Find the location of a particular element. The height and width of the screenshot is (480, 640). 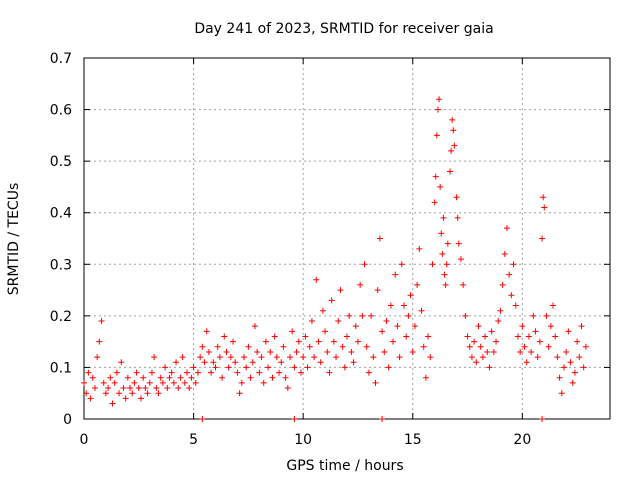

y-tick-label: 0.6 is located at coordinates (61, 111).